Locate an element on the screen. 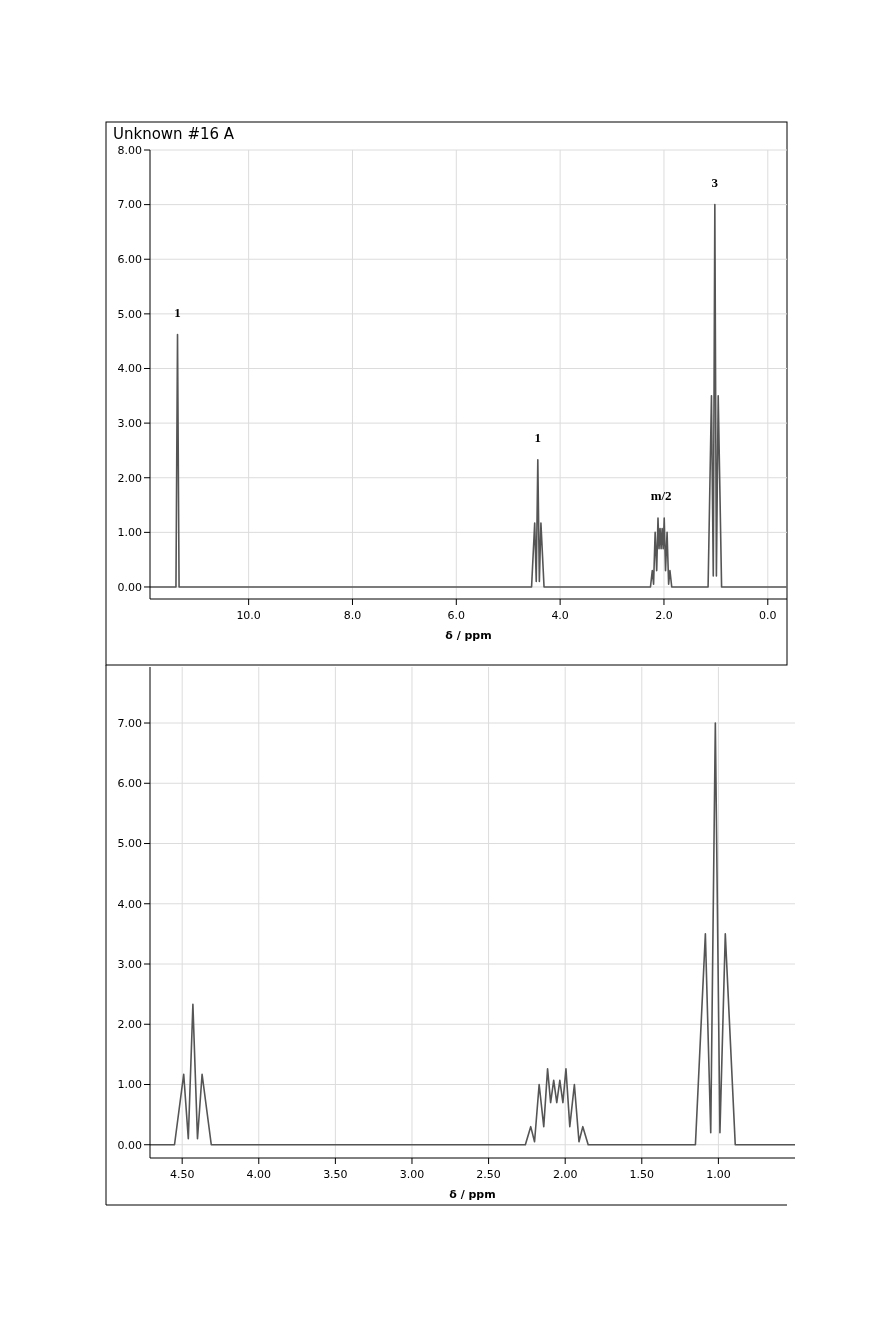 This screenshot has width=893, height=1342. x-tick-label: 2.0 is located at coordinates (664, 615).